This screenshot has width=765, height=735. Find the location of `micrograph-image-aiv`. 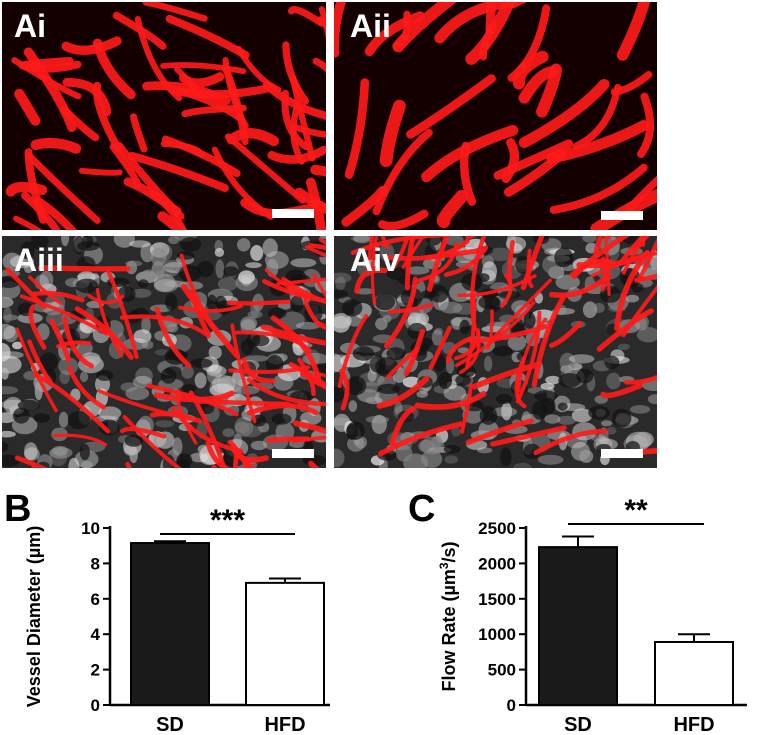

micrograph-image-aiv is located at coordinates (495, 352).